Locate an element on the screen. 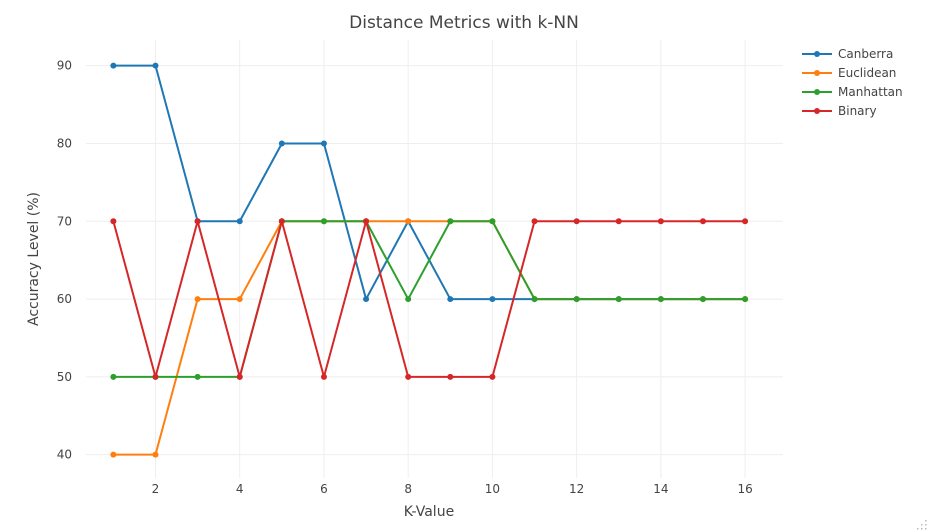 This screenshot has width=929, height=532. legend-label: Canberra is located at coordinates (865, 54).